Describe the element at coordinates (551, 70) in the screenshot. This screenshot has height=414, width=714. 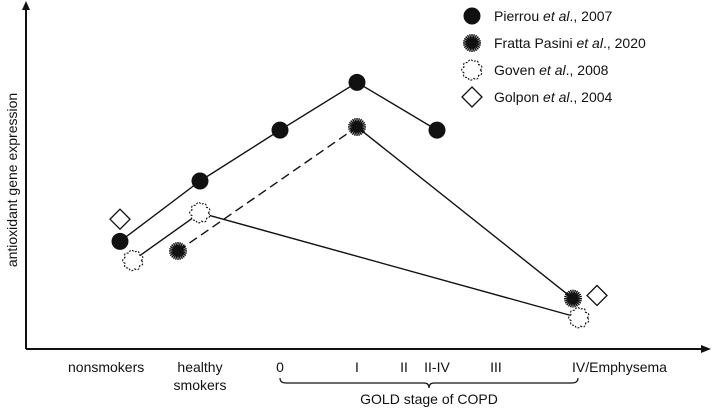
I see `legend-label-2: Goven et al., 2008` at that location.